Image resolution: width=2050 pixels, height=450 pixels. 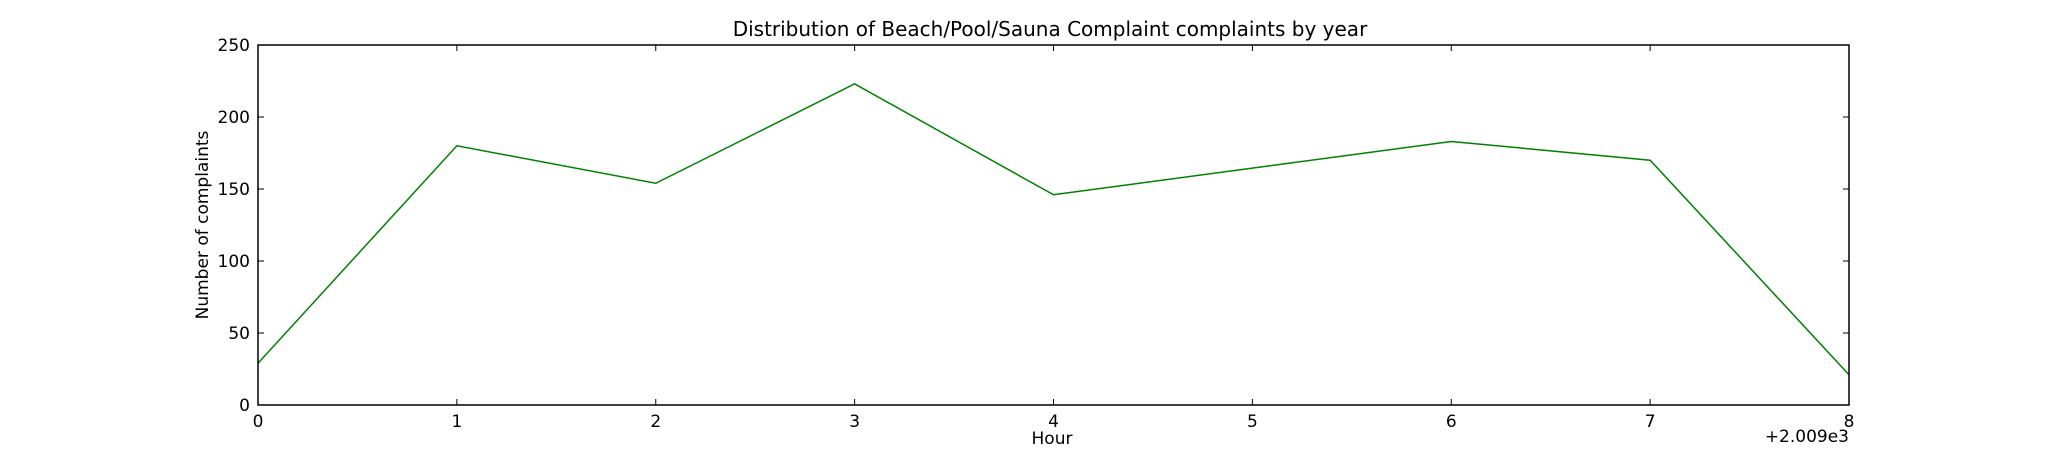 What do you see at coordinates (1650, 422) in the screenshot?
I see `x-tick-label: 7` at bounding box center [1650, 422].